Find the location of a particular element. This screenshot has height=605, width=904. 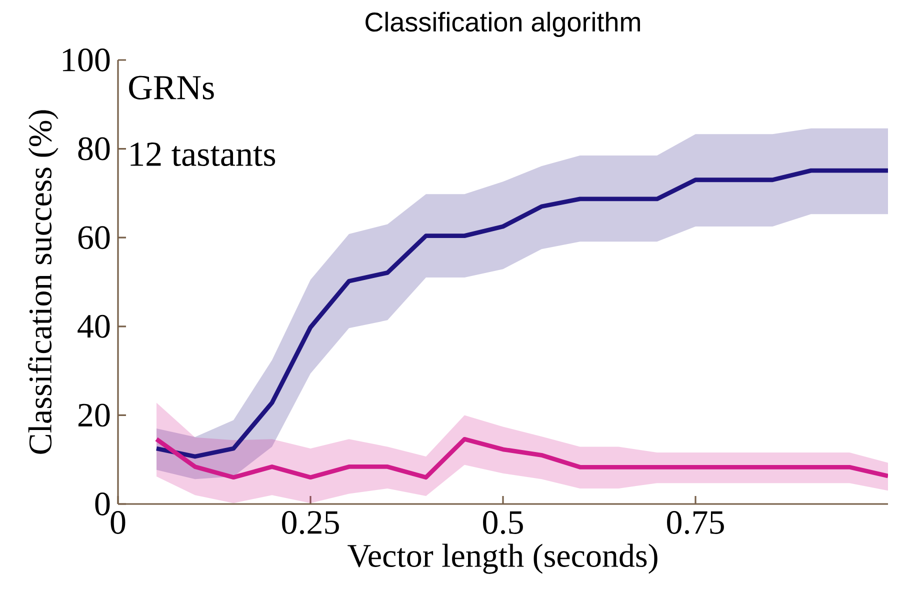

chart-title: Classification algorithm is located at coordinates (503, 24).